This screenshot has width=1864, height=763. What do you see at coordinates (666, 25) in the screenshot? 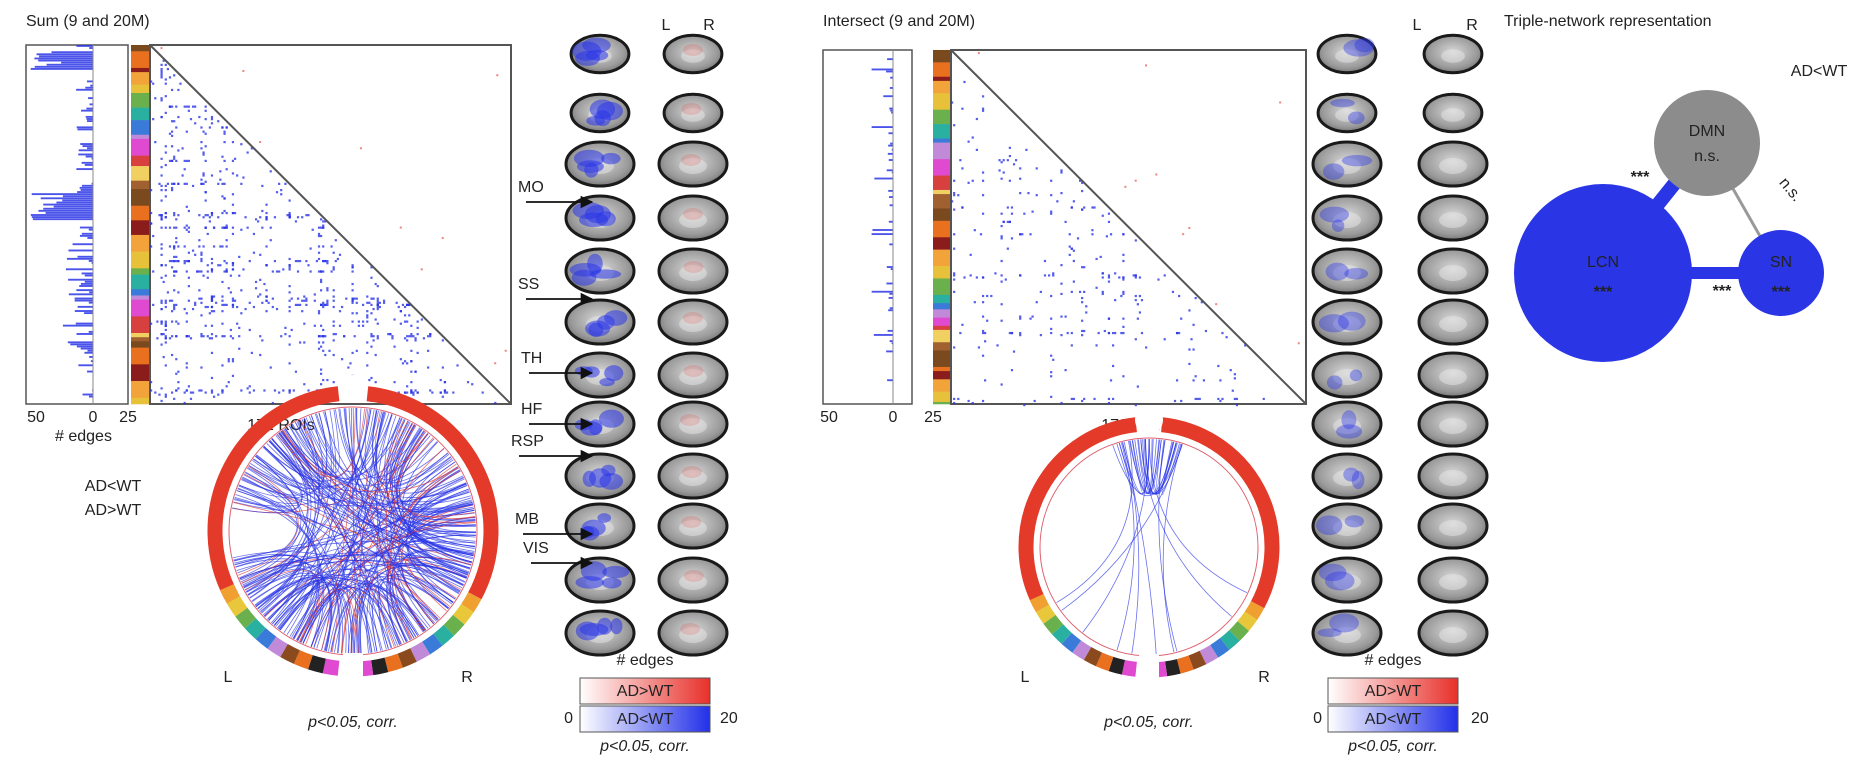
I see `slice-column-label: L` at bounding box center [666, 25].